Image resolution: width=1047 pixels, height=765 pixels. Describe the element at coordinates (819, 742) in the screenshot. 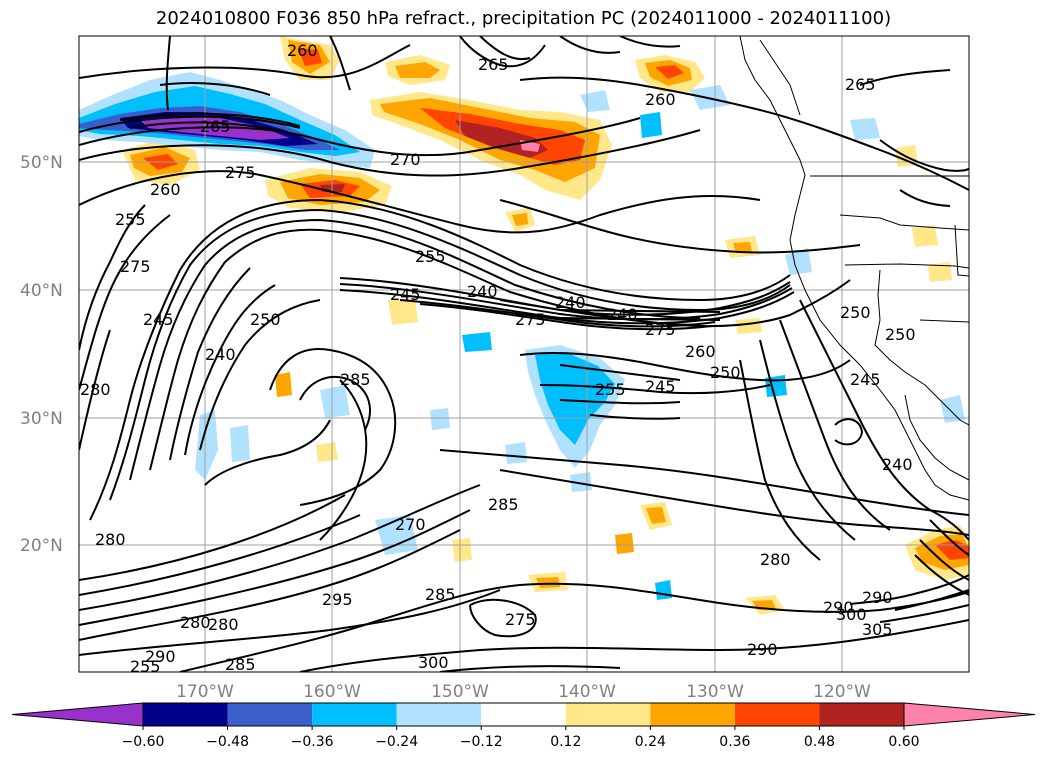

I see `colorbar-tick-label: 0.48` at that location.